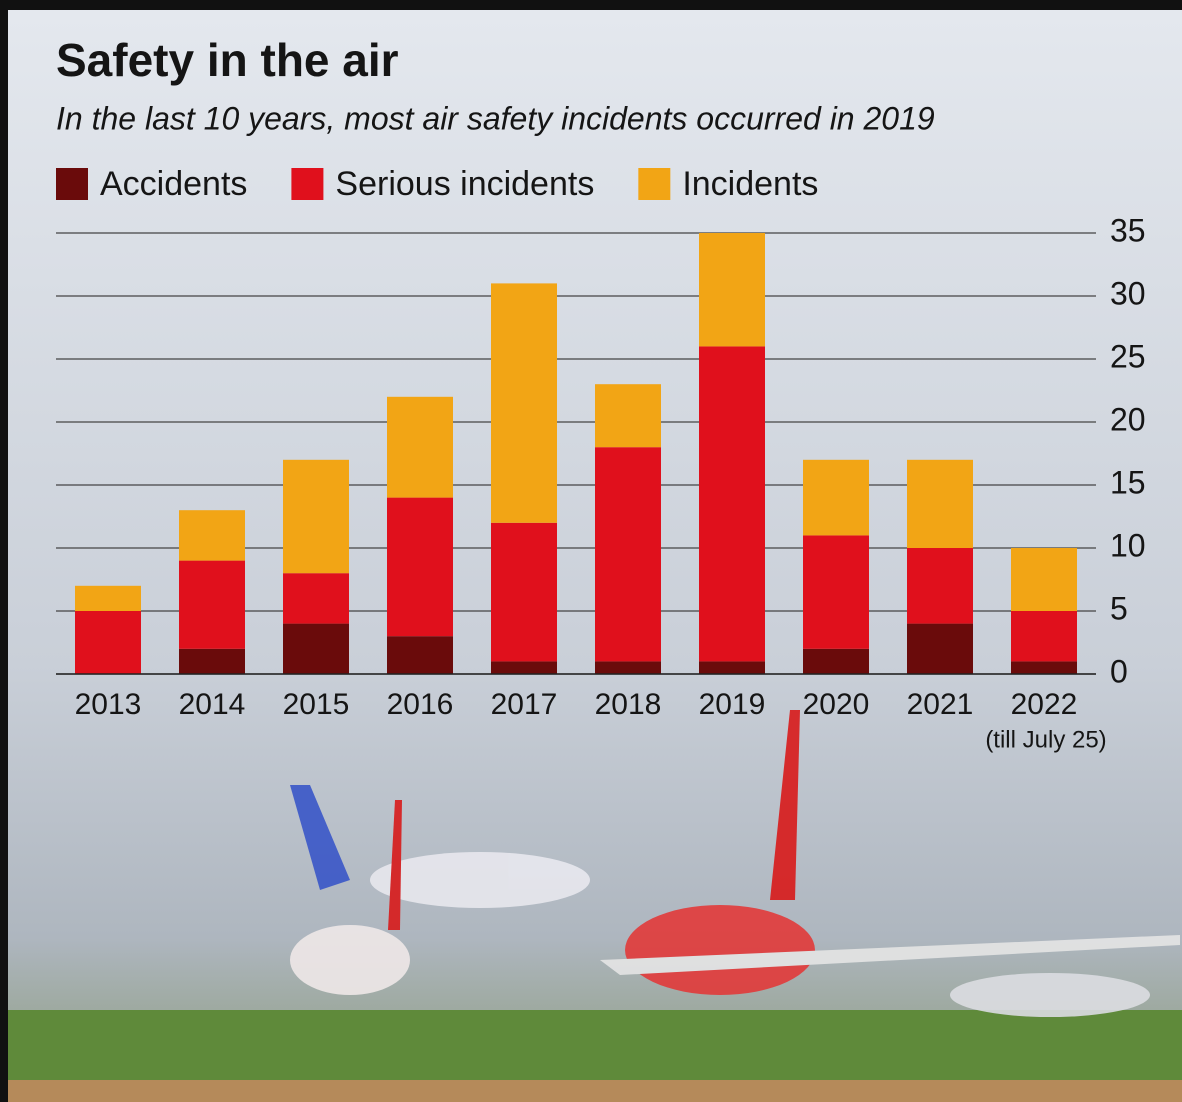 The image size is (1182, 1102). I want to click on legend-label: Serious incidents, so click(464, 184).